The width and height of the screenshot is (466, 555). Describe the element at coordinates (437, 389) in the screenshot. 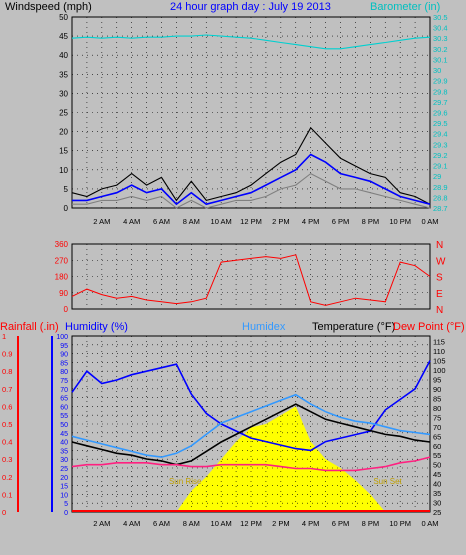

I see `temp-y-tick-label: 90` at that location.